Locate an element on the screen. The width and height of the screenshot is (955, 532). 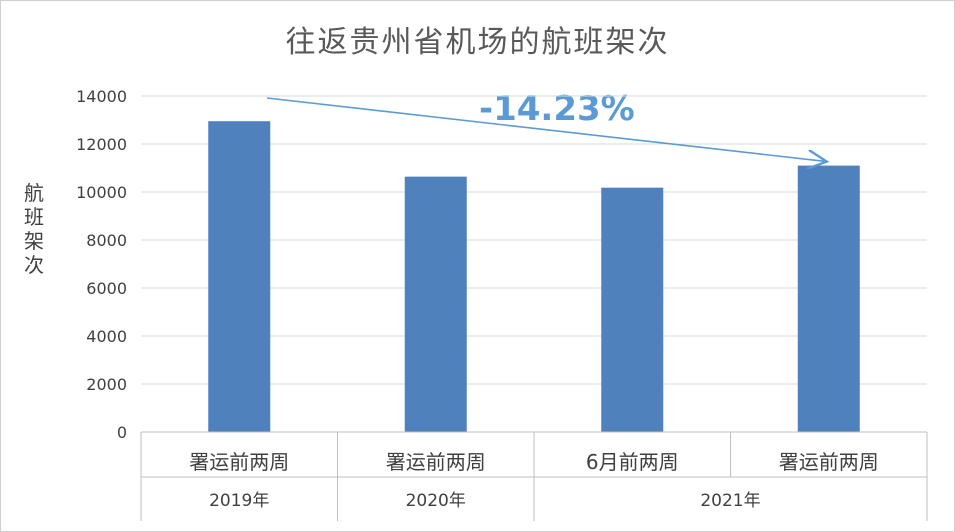
trend-arrow is located at coordinates (546, 129).